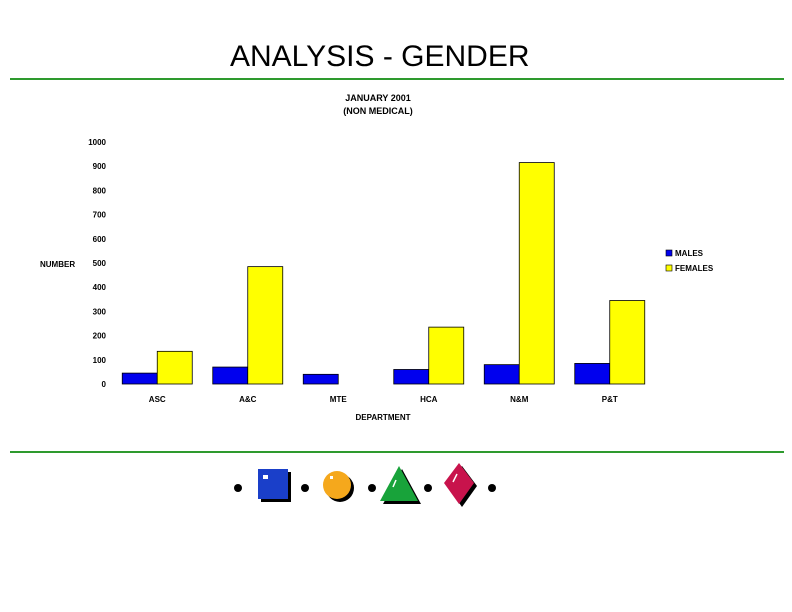 The height and width of the screenshot is (612, 792). What do you see at coordinates (100, 215) in the screenshot?
I see `y-tick-label: 700` at bounding box center [100, 215].